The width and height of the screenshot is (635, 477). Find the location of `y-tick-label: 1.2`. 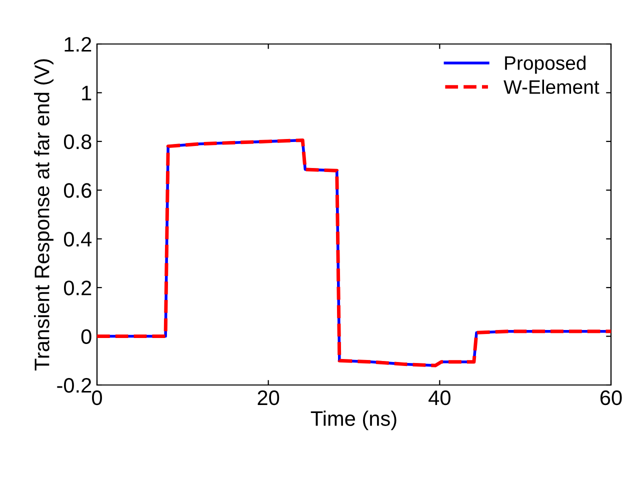

y-tick-label: 1.2 is located at coordinates (78, 44).